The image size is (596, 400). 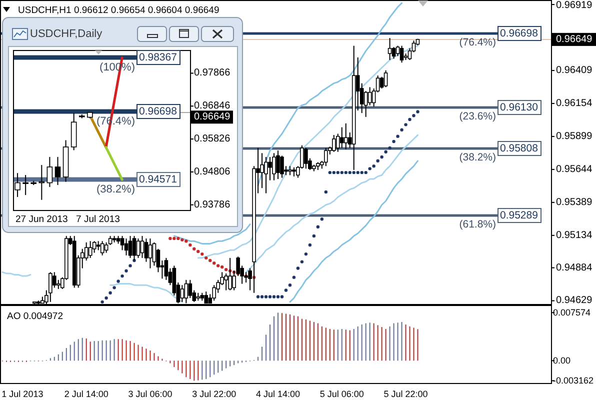 I want to click on y-tick-label: 0.95389, so click(x=574, y=202).